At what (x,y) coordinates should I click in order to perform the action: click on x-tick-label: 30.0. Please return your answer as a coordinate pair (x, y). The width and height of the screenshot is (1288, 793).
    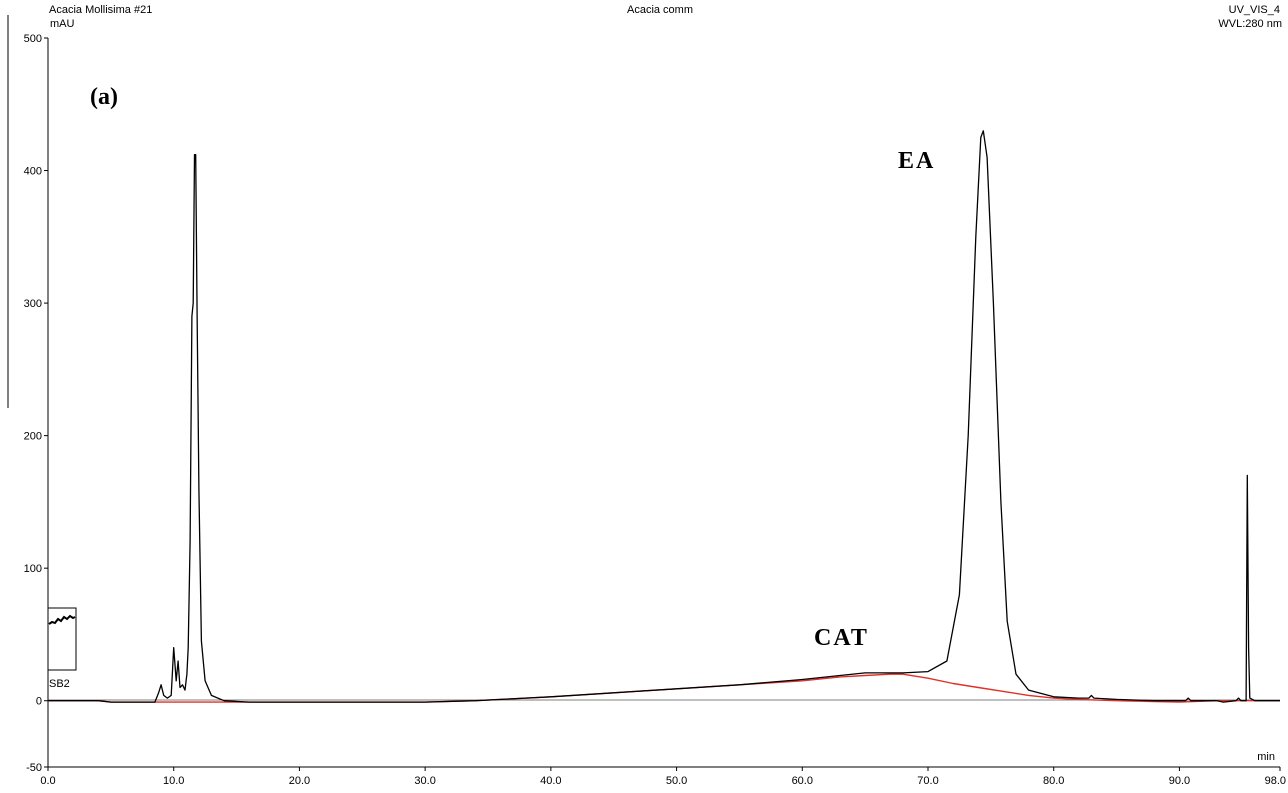
    Looking at the image, I should click on (424, 781).